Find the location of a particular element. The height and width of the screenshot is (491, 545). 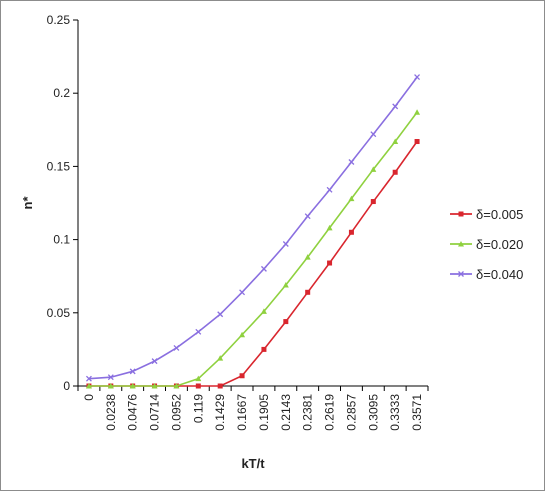

y-tick-label: 0.2 is located at coordinates (61, 93).